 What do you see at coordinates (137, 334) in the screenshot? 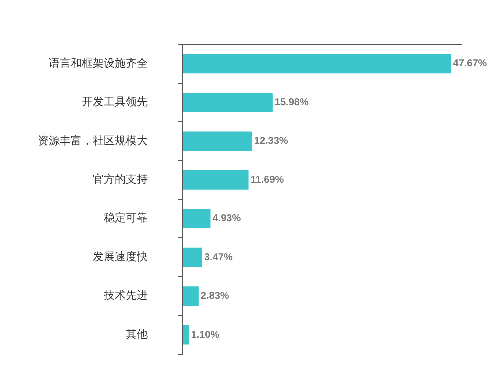
I see `y-tick-label: 其他` at bounding box center [137, 334].